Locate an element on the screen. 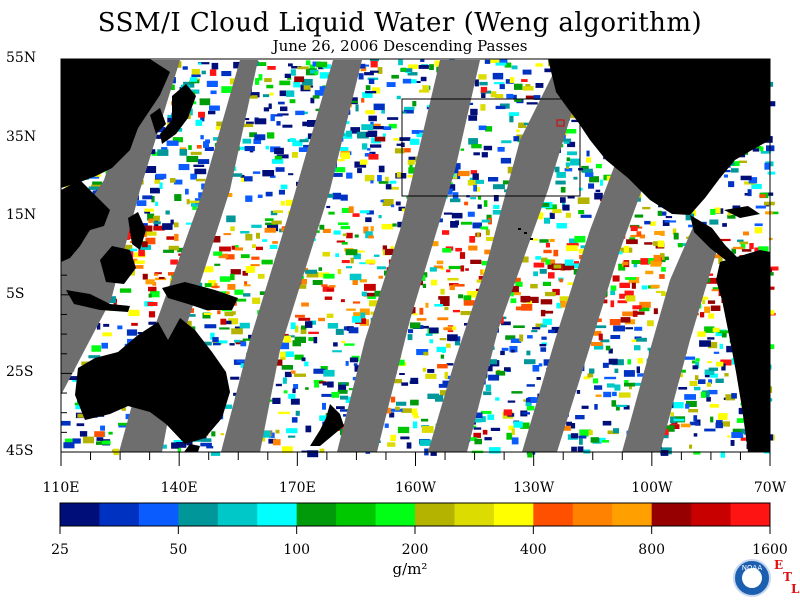  etl-letter-e: E is located at coordinates (779, 565).